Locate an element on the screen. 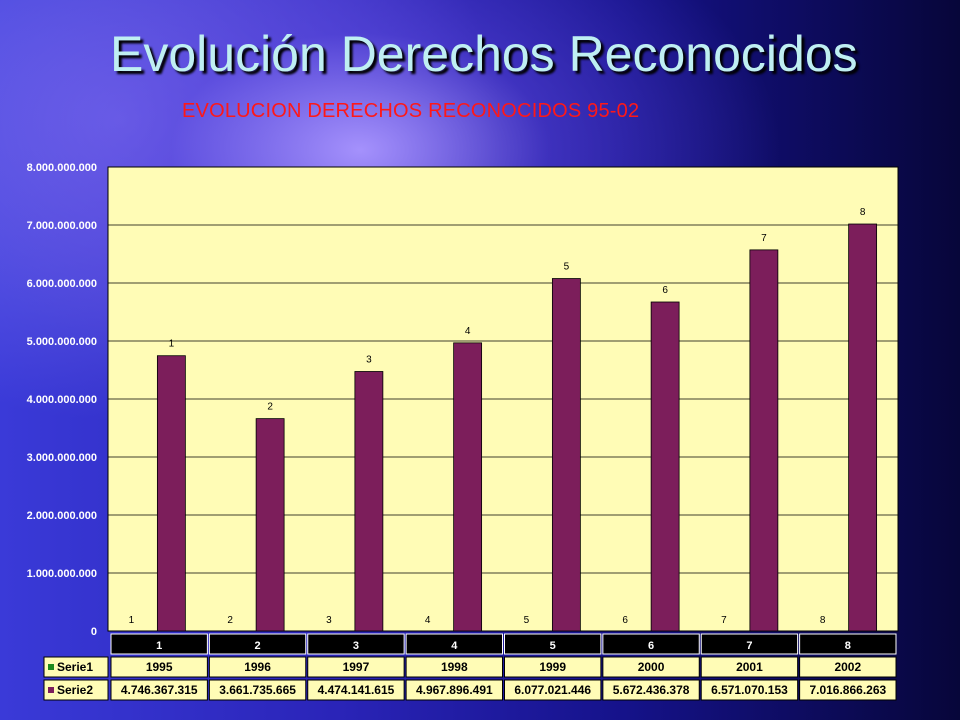 The height and width of the screenshot is (720, 960). data-label-serie2: 4 is located at coordinates (468, 331).